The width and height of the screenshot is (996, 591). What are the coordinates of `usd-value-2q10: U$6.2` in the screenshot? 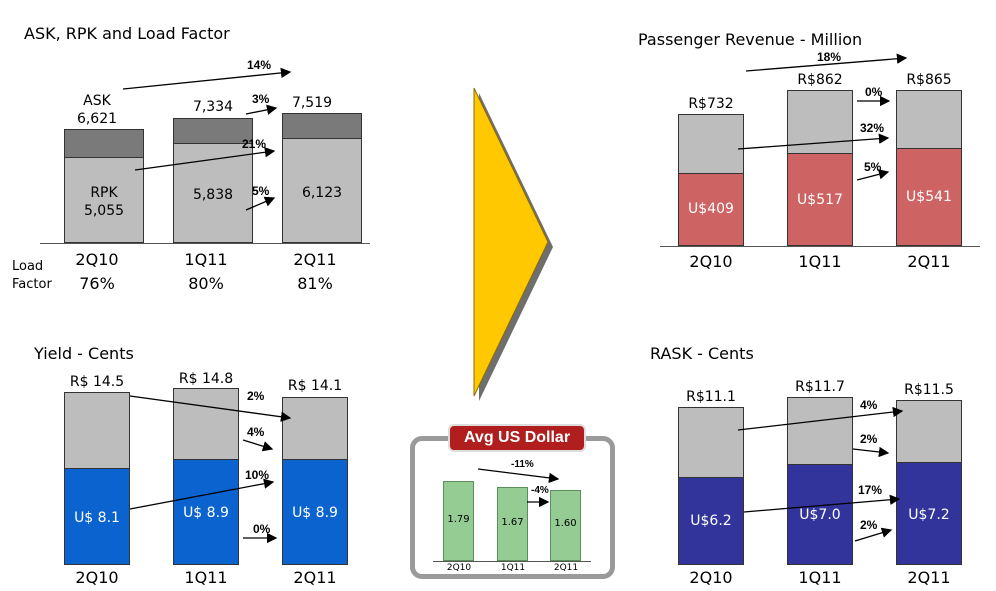 It's located at (711, 521).